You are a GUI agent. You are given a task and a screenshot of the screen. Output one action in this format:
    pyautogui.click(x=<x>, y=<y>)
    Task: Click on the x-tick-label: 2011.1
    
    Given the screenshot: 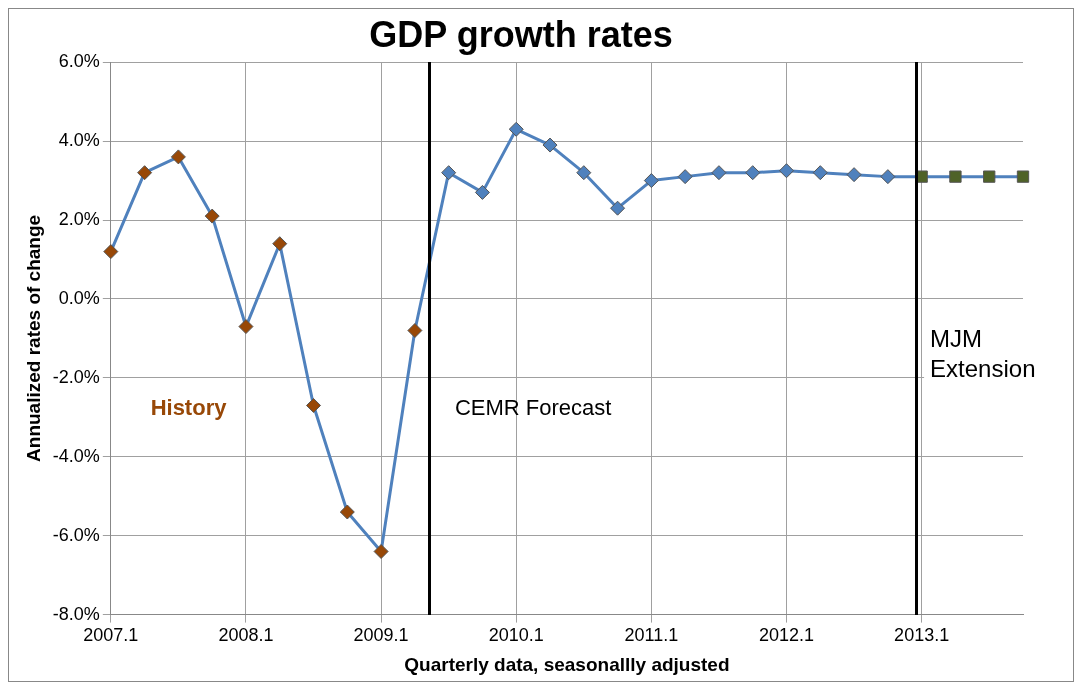 What is the action you would take?
    pyautogui.click(x=651, y=635)
    